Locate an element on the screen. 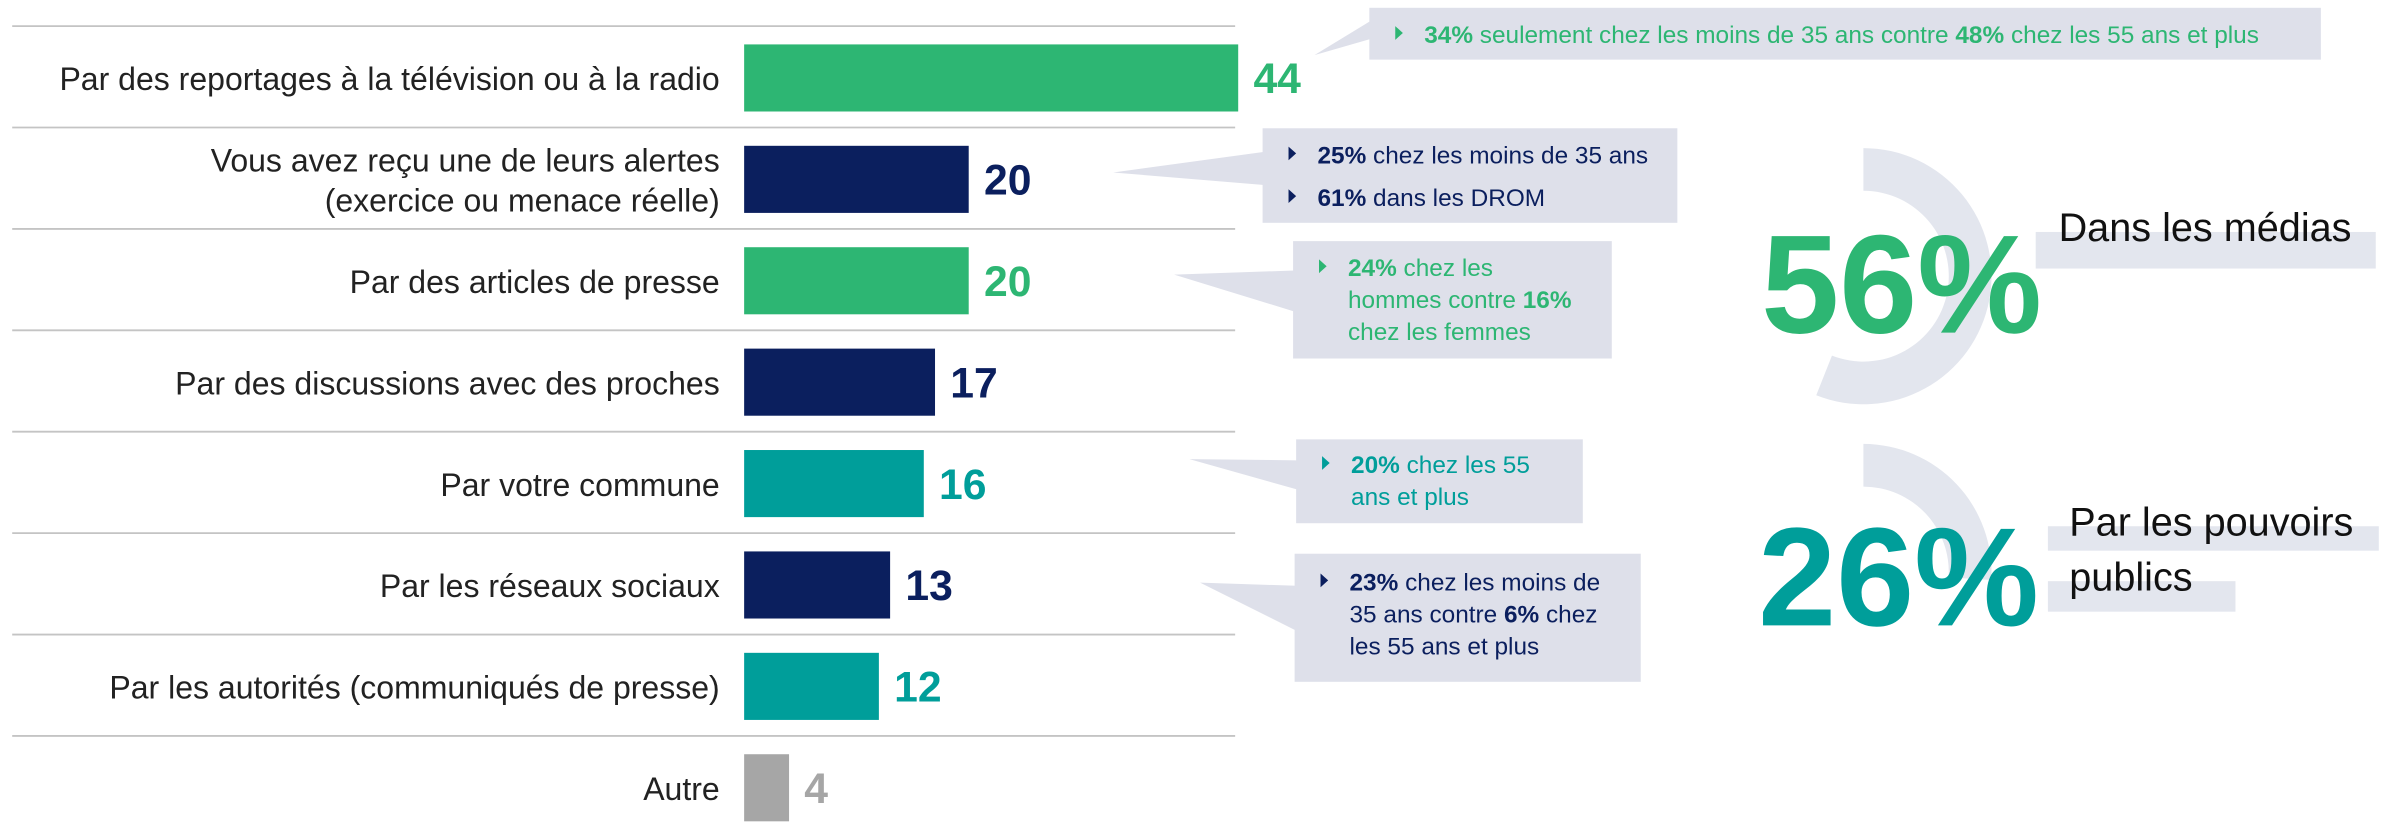 The width and height of the screenshot is (2391, 836). category-label: Par les réseaux sociaux is located at coordinates (550, 586).